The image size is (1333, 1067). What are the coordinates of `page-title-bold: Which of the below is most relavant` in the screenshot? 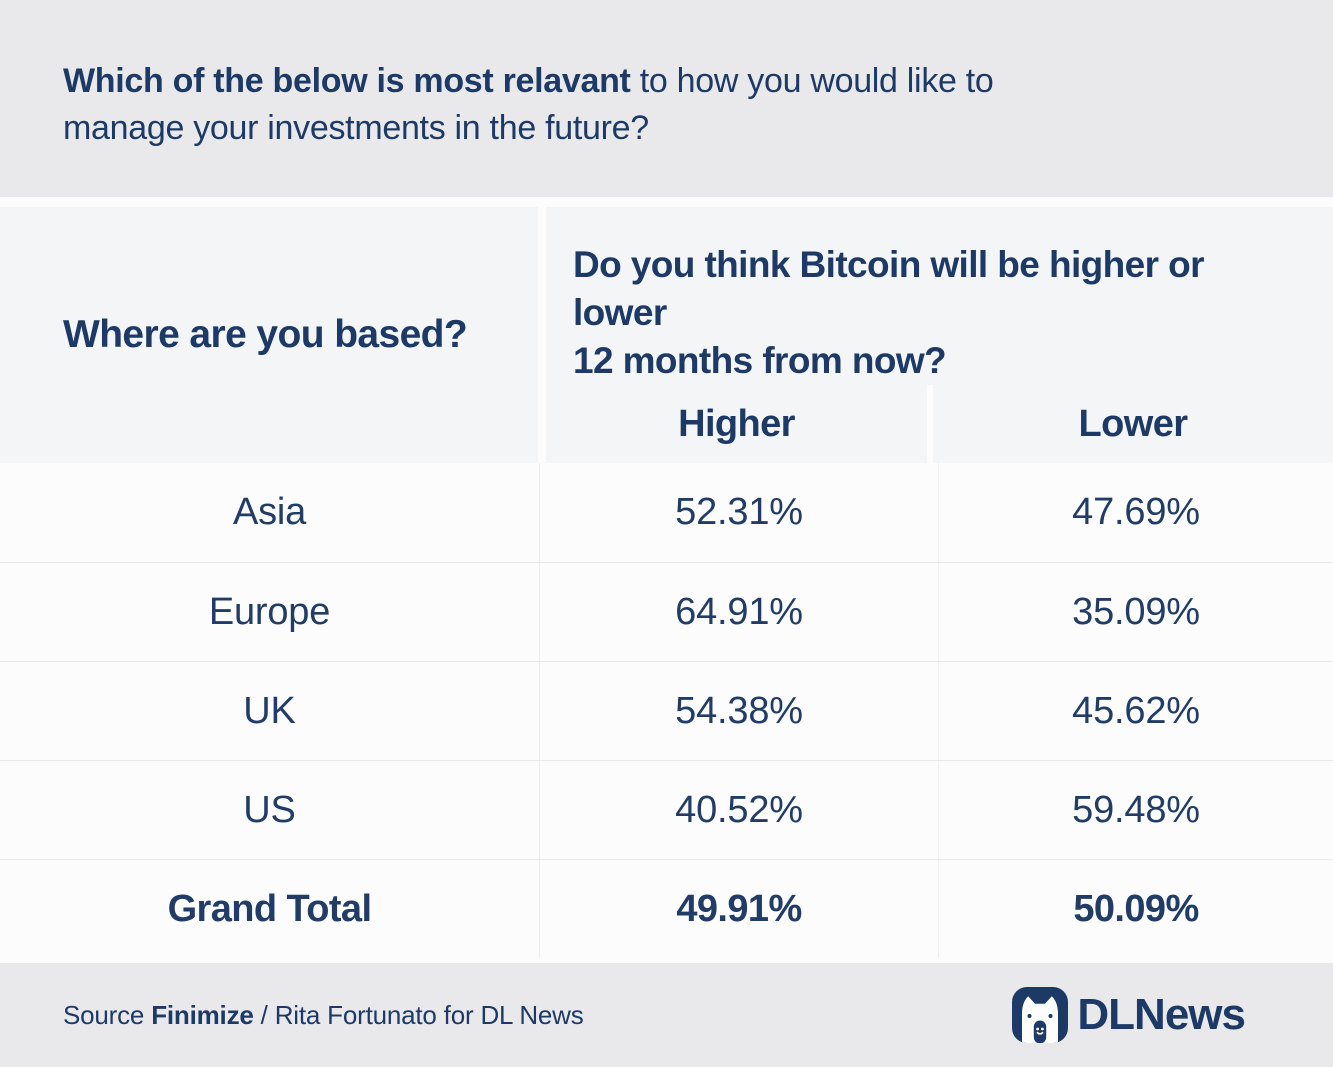 It's located at (347, 81).